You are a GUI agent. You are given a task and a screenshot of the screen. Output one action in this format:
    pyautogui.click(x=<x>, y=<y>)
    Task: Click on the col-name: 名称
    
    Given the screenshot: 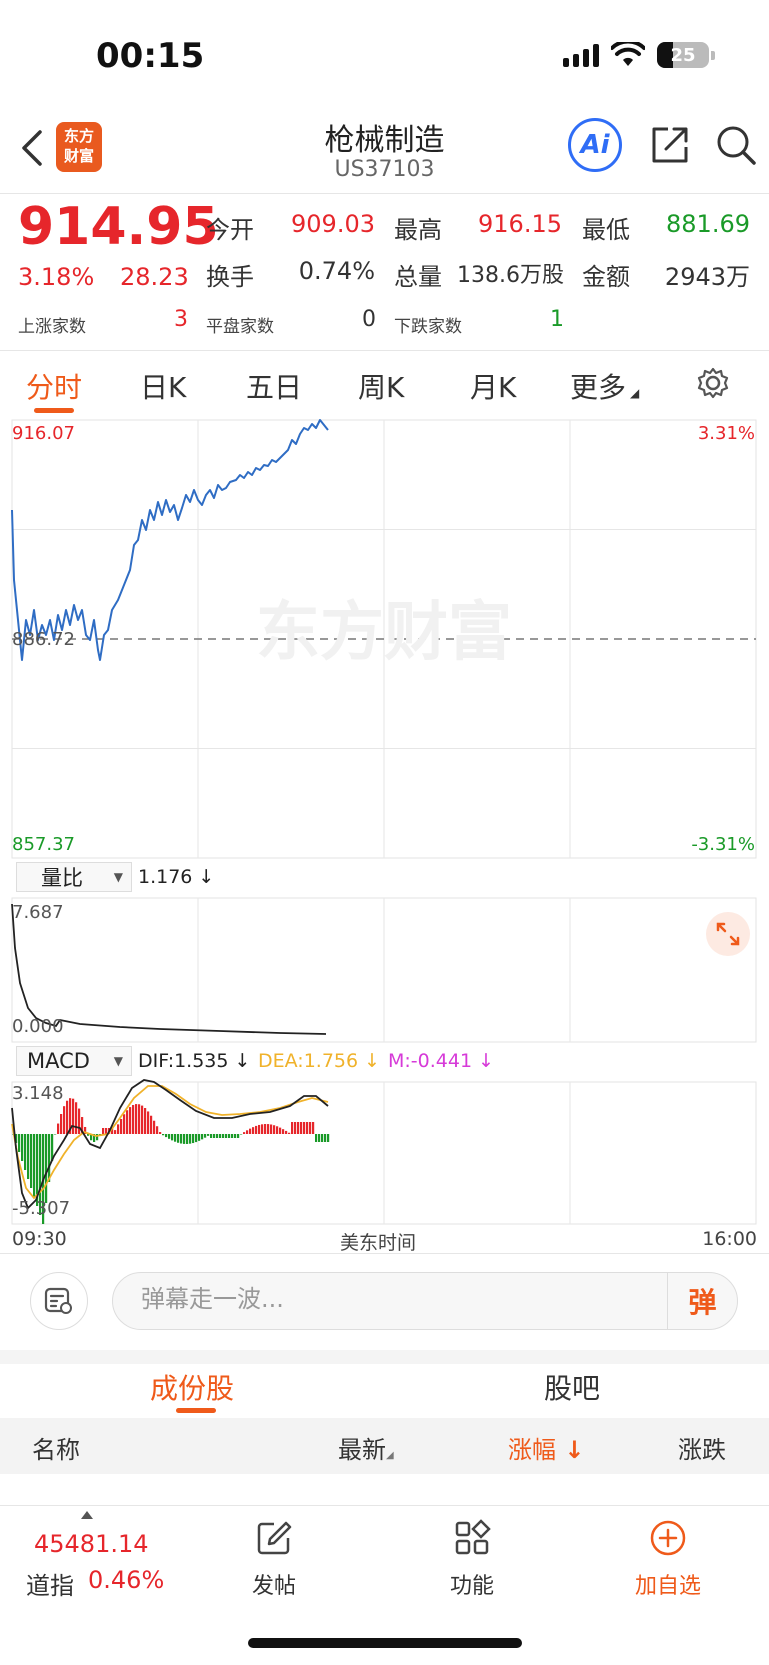 What is the action you would take?
    pyautogui.click(x=56, y=1450)
    